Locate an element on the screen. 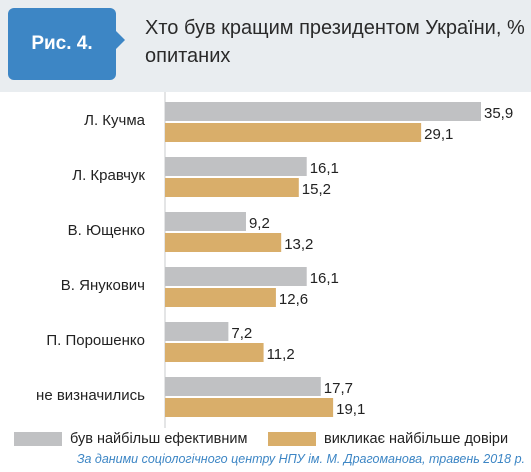  figure-label: Рис. 4. is located at coordinates (62, 43).